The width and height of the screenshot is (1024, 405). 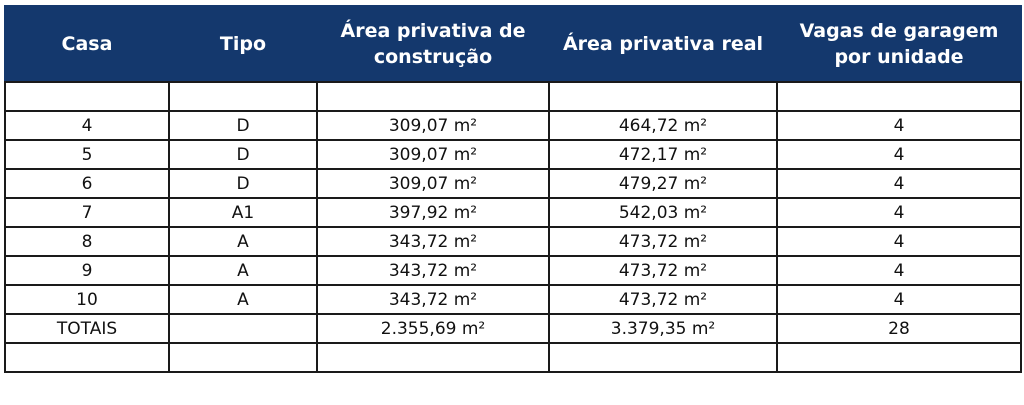 What do you see at coordinates (899, 44) in the screenshot?
I see `header-vagas: Vagas de garagem por unidade` at bounding box center [899, 44].